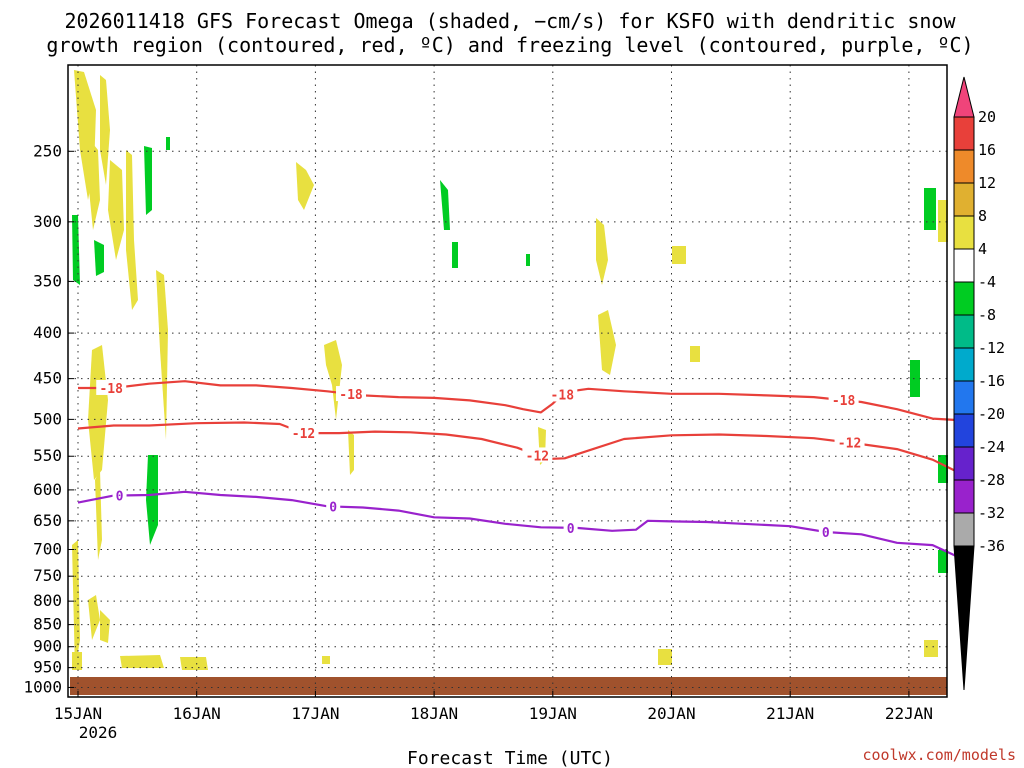 Image resolution: width=1024 pixels, height=768 pixels. What do you see at coordinates (315, 713) in the screenshot?
I see `x-tick-label: 17JAN` at bounding box center [315, 713].